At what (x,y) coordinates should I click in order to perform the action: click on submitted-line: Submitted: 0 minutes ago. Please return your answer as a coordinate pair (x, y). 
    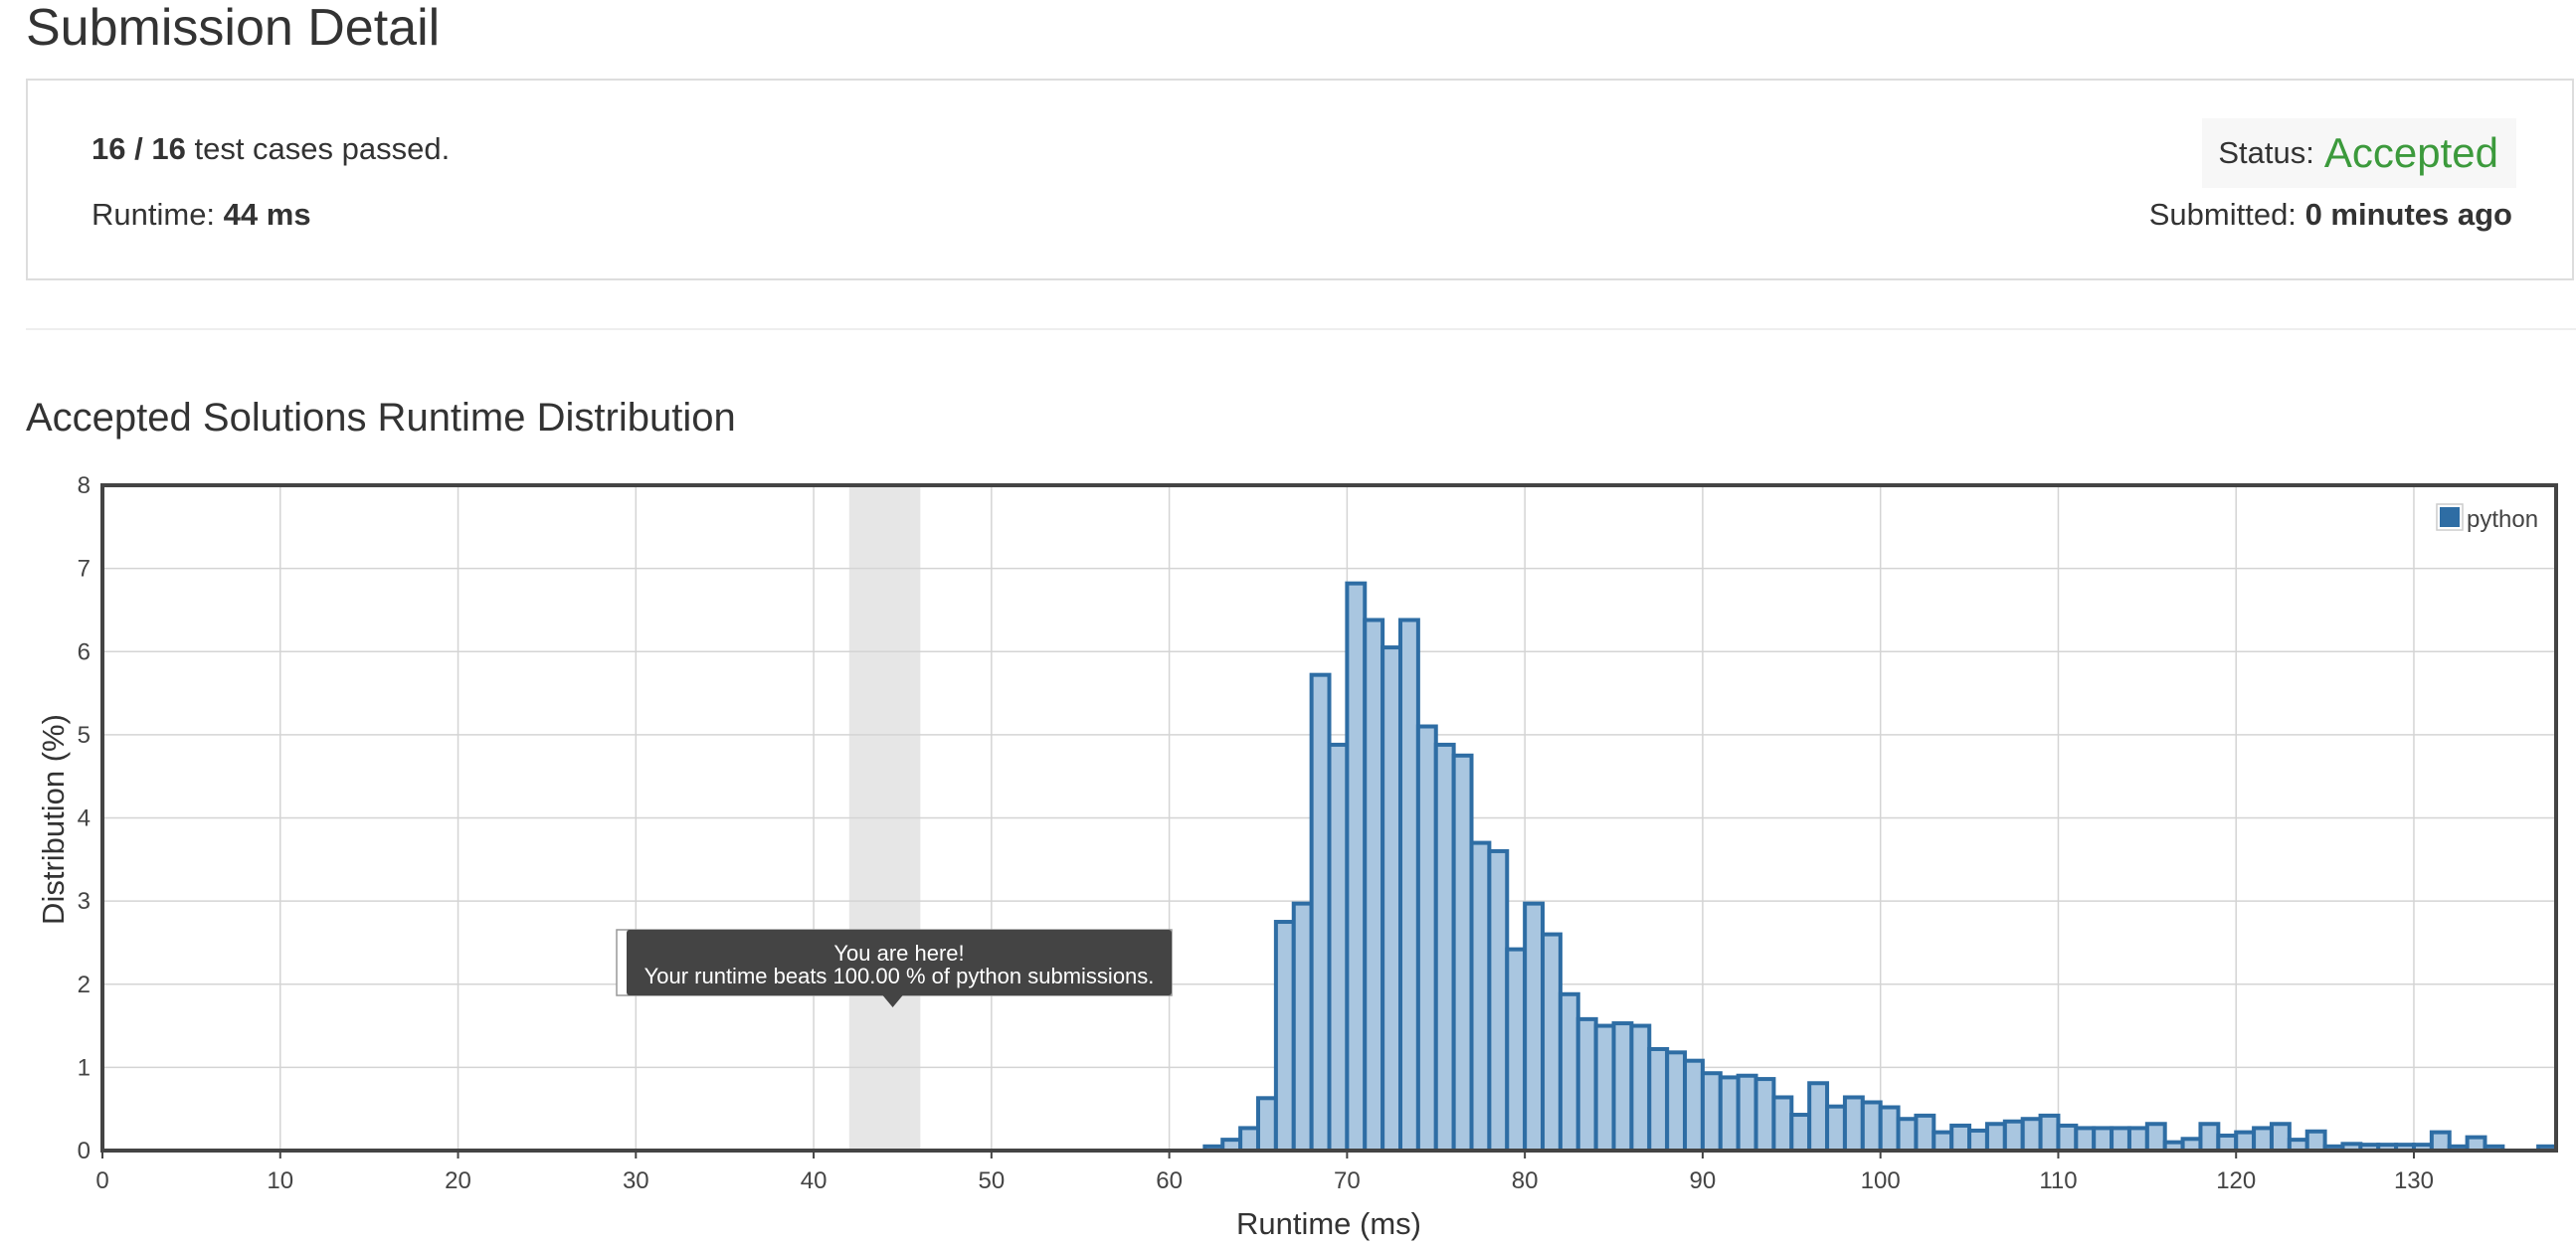
    Looking at the image, I should click on (2330, 215).